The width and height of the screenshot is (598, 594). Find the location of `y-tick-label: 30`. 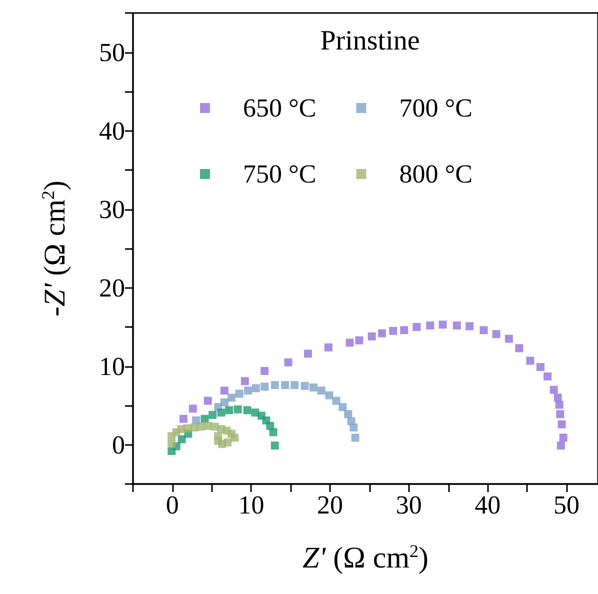

y-tick-label: 30 is located at coordinates (112, 209).